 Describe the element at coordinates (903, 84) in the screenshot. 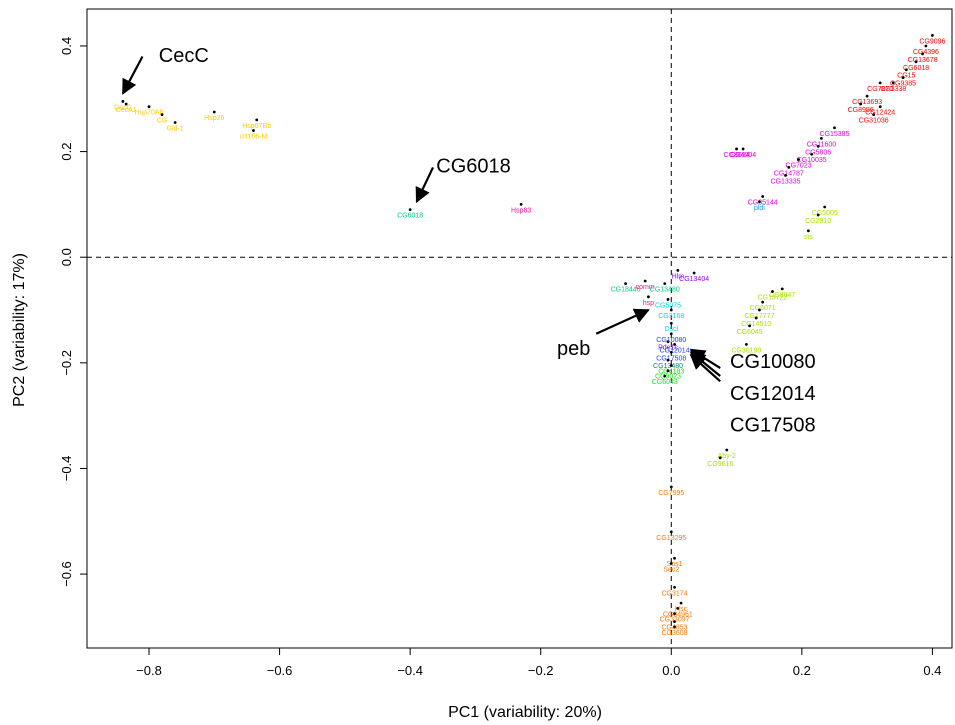

I see `point-label: CG9385` at that location.